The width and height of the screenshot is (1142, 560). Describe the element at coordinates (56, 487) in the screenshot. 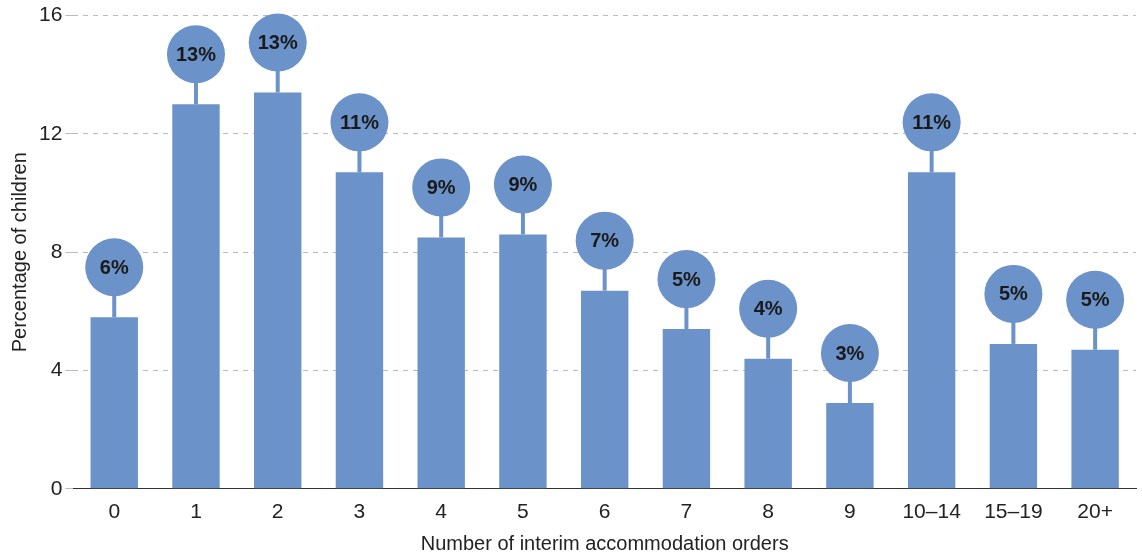

I see `y-tick-label: 0` at that location.